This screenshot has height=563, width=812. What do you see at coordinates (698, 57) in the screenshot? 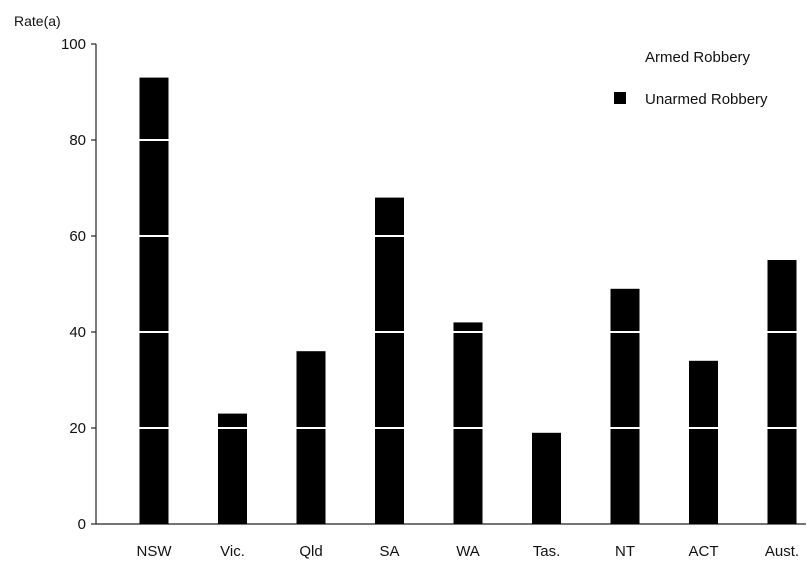
I see `legend-label-armed-robbery: Armed Robbery` at bounding box center [698, 57].